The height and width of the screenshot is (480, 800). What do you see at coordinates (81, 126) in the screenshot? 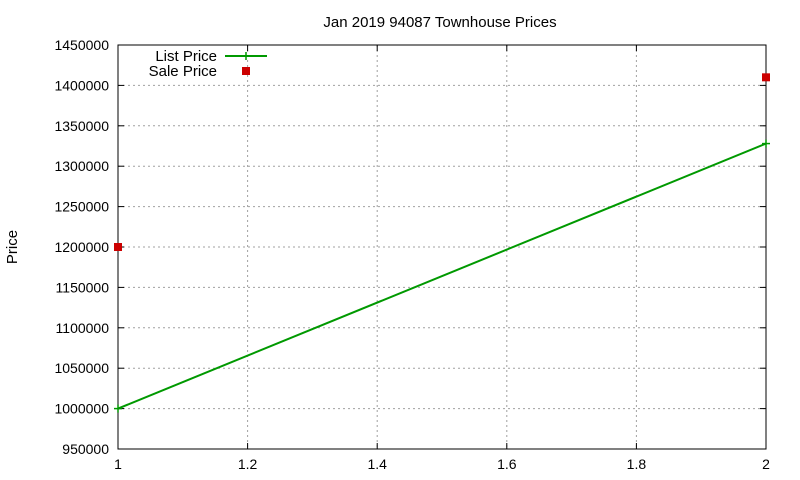
I see `y-tick-label: 1350000` at bounding box center [81, 126].